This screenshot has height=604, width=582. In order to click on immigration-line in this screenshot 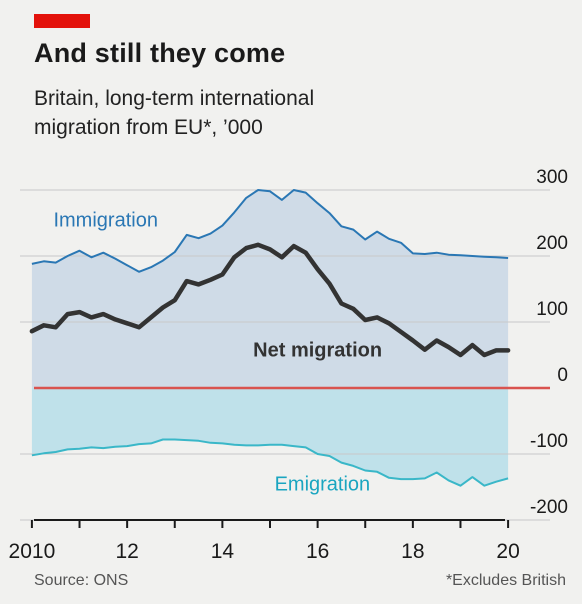, I will do `click(270, 231)`.